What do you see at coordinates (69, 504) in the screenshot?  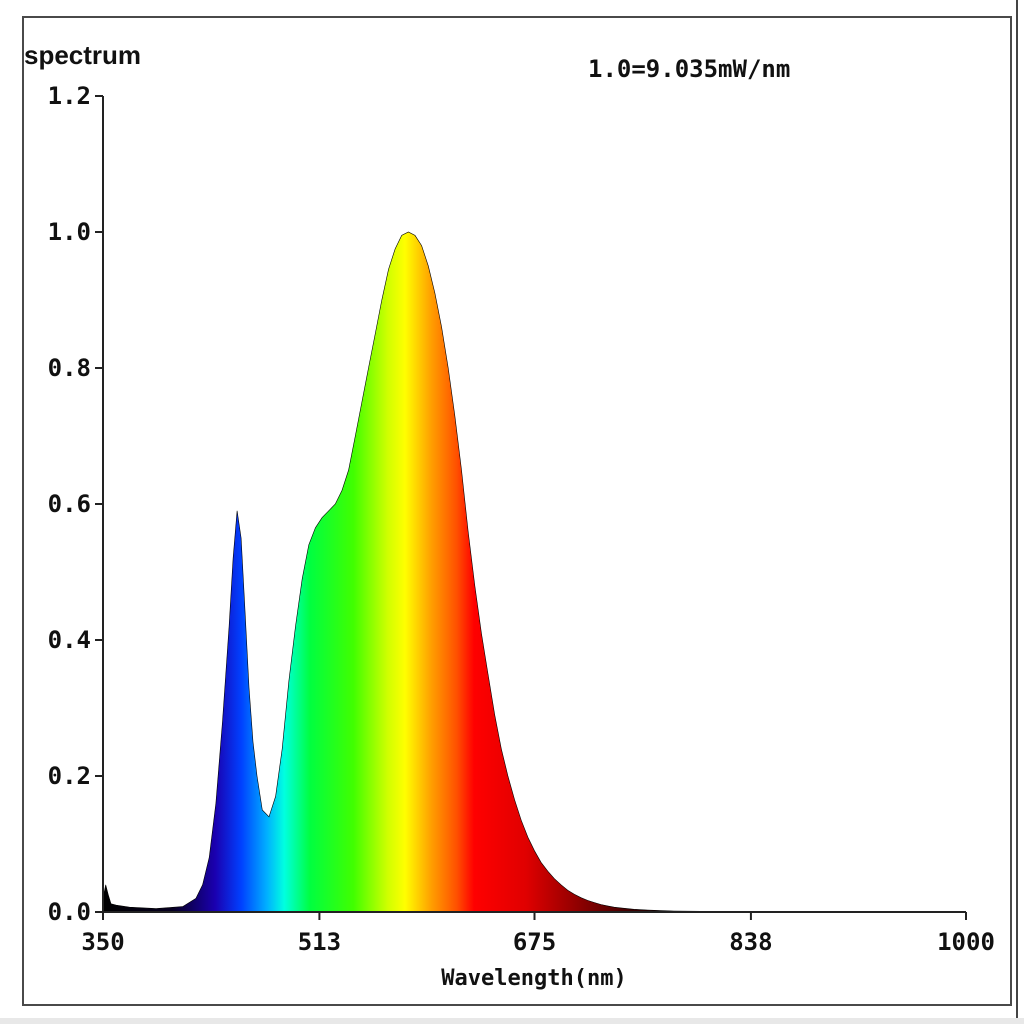 I see `y-tick-label: 0.6` at bounding box center [69, 504].